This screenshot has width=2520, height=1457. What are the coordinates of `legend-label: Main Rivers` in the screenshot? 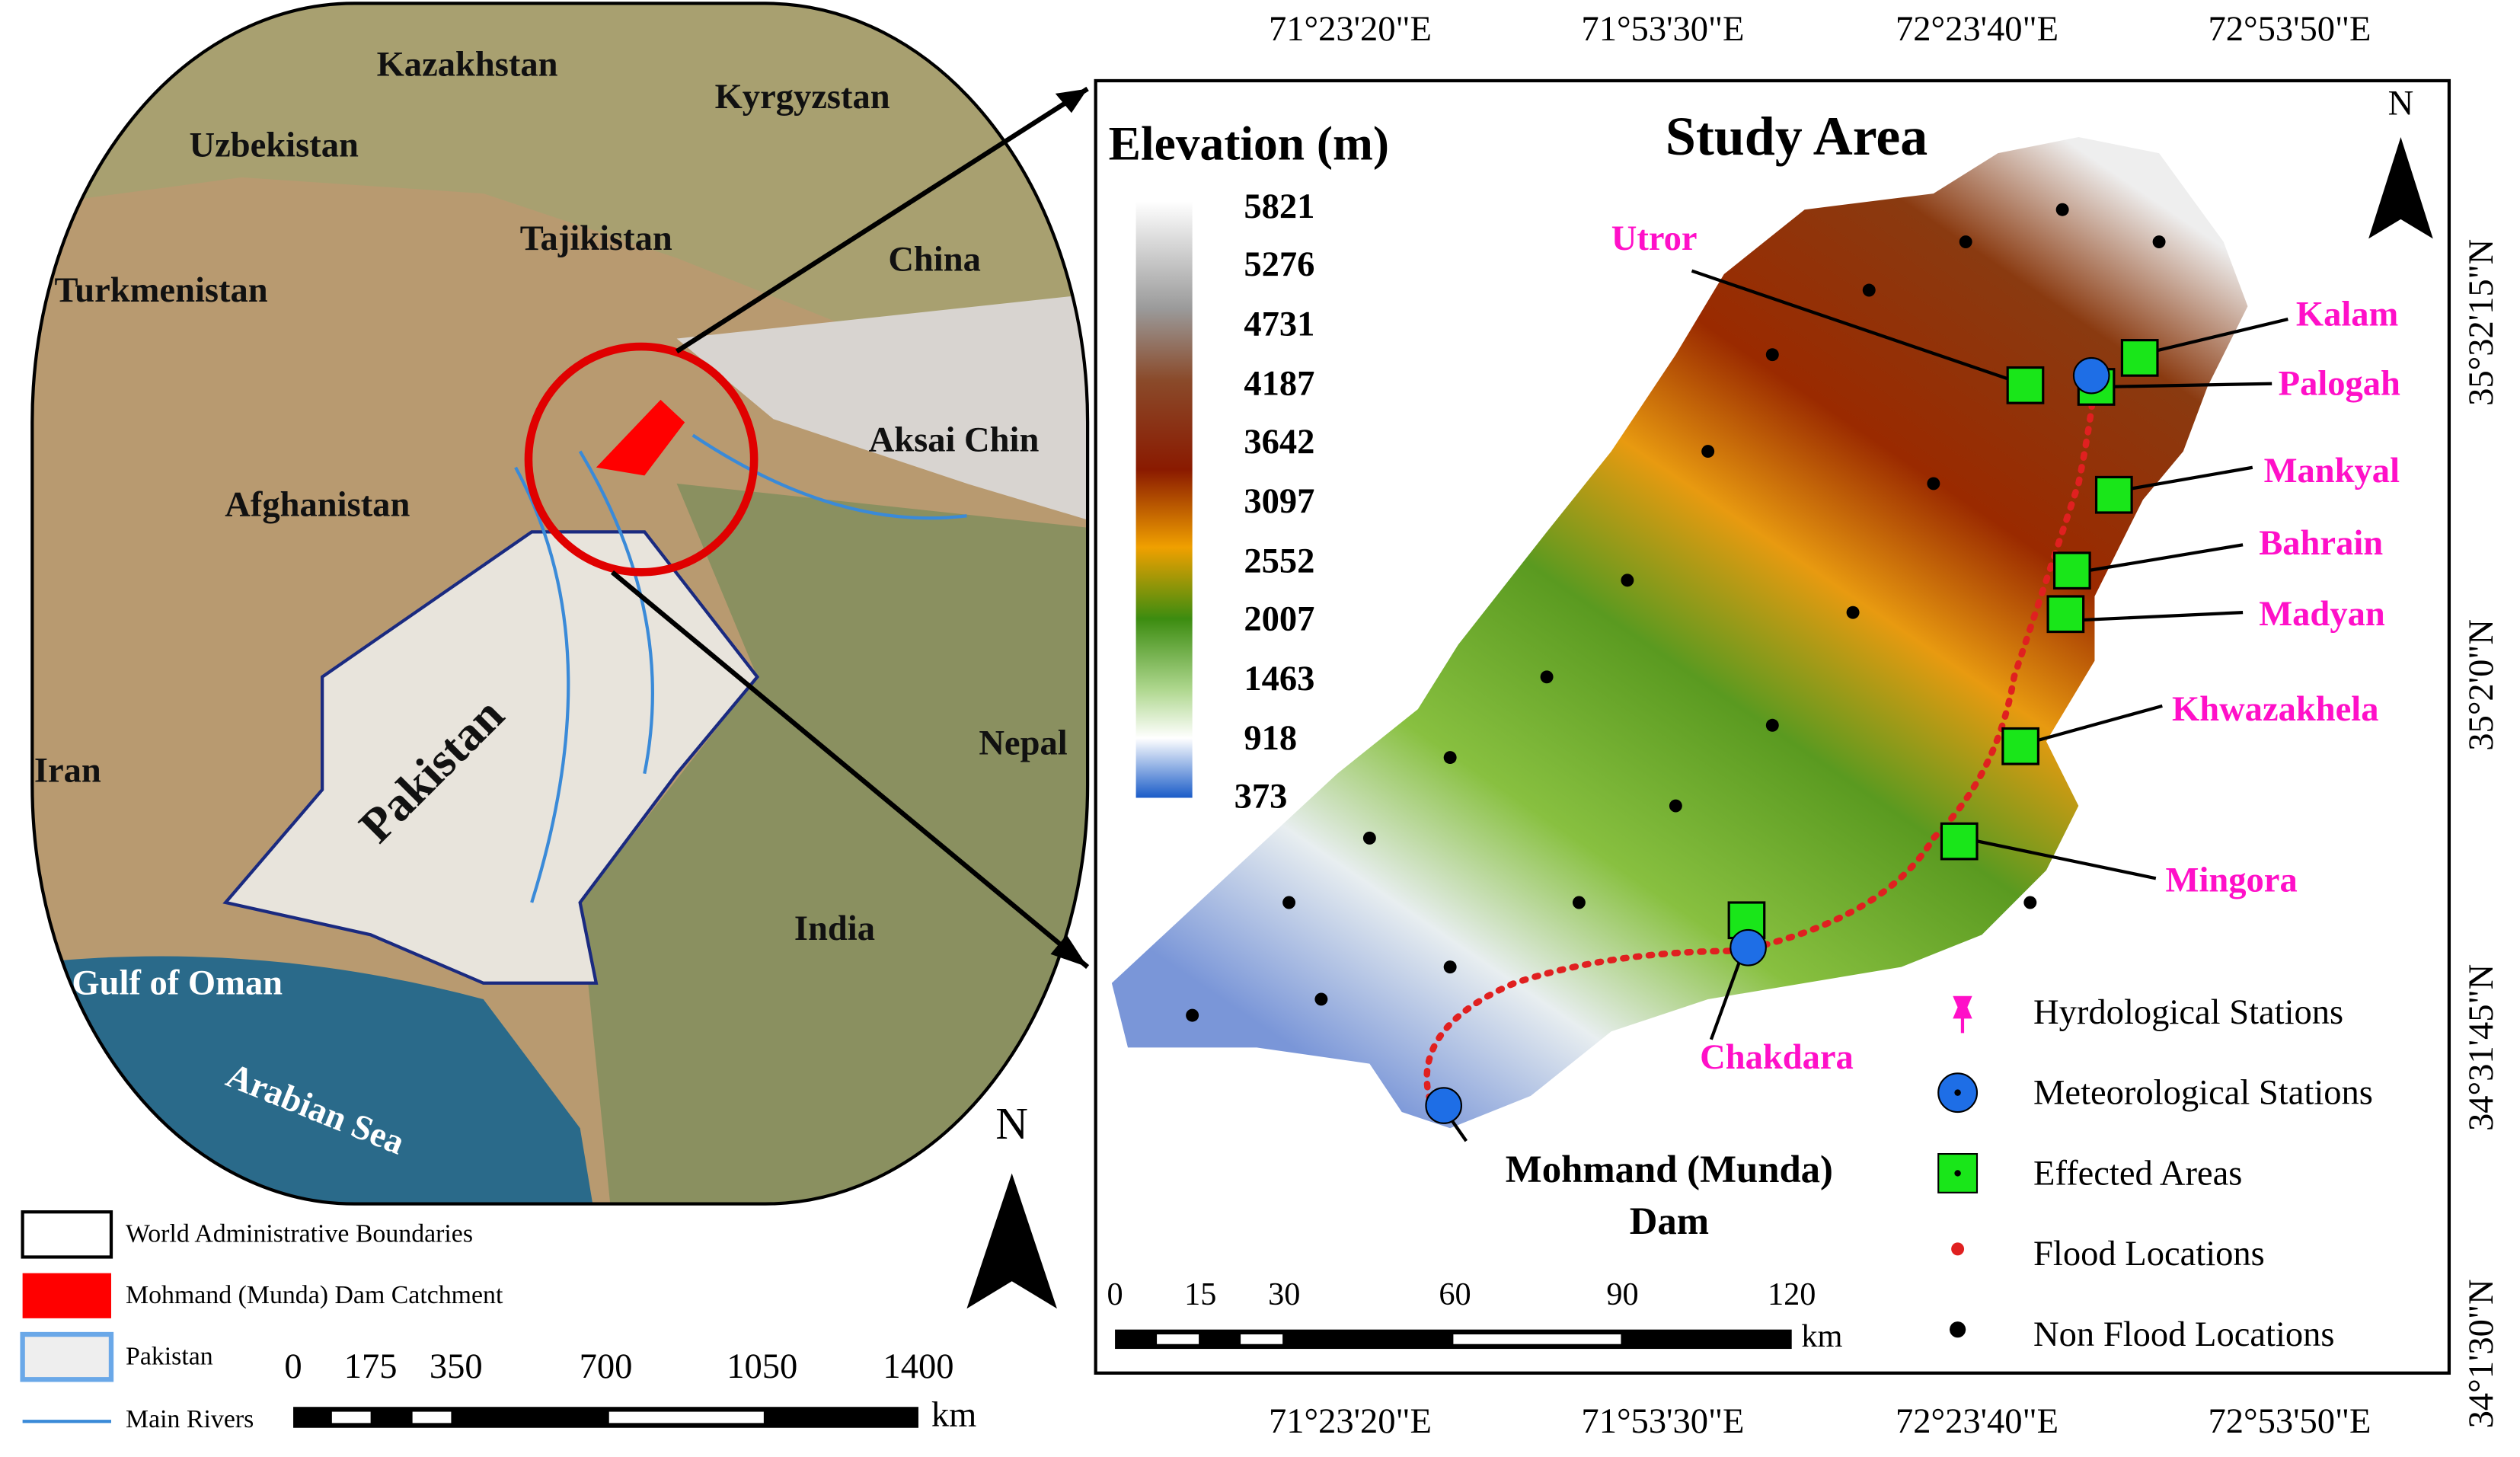 It's located at (190, 1419).